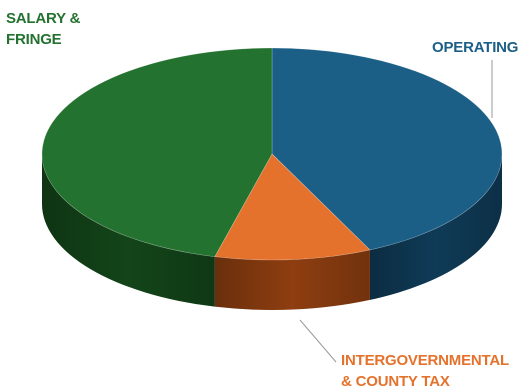 This screenshot has height=392, width=524. What do you see at coordinates (43, 29) in the screenshot?
I see `slice-label-salary-fringe: SALARY & FRINGE` at bounding box center [43, 29].